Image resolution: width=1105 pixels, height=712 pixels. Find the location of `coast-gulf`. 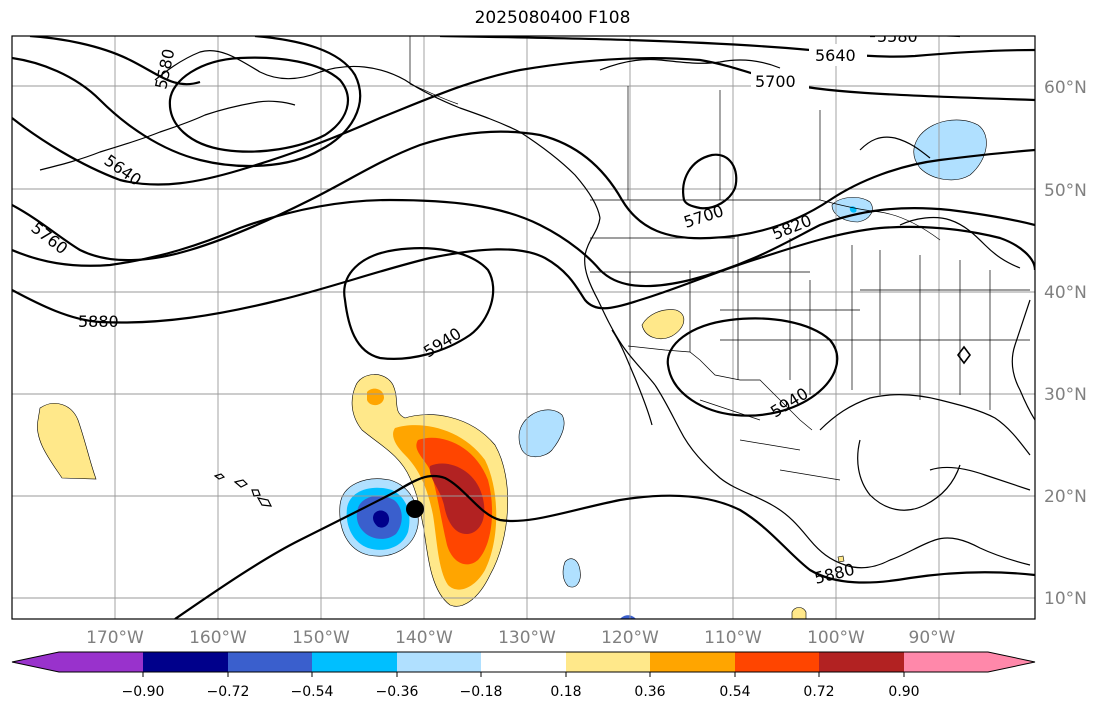

coast-gulf is located at coordinates (925, 425).